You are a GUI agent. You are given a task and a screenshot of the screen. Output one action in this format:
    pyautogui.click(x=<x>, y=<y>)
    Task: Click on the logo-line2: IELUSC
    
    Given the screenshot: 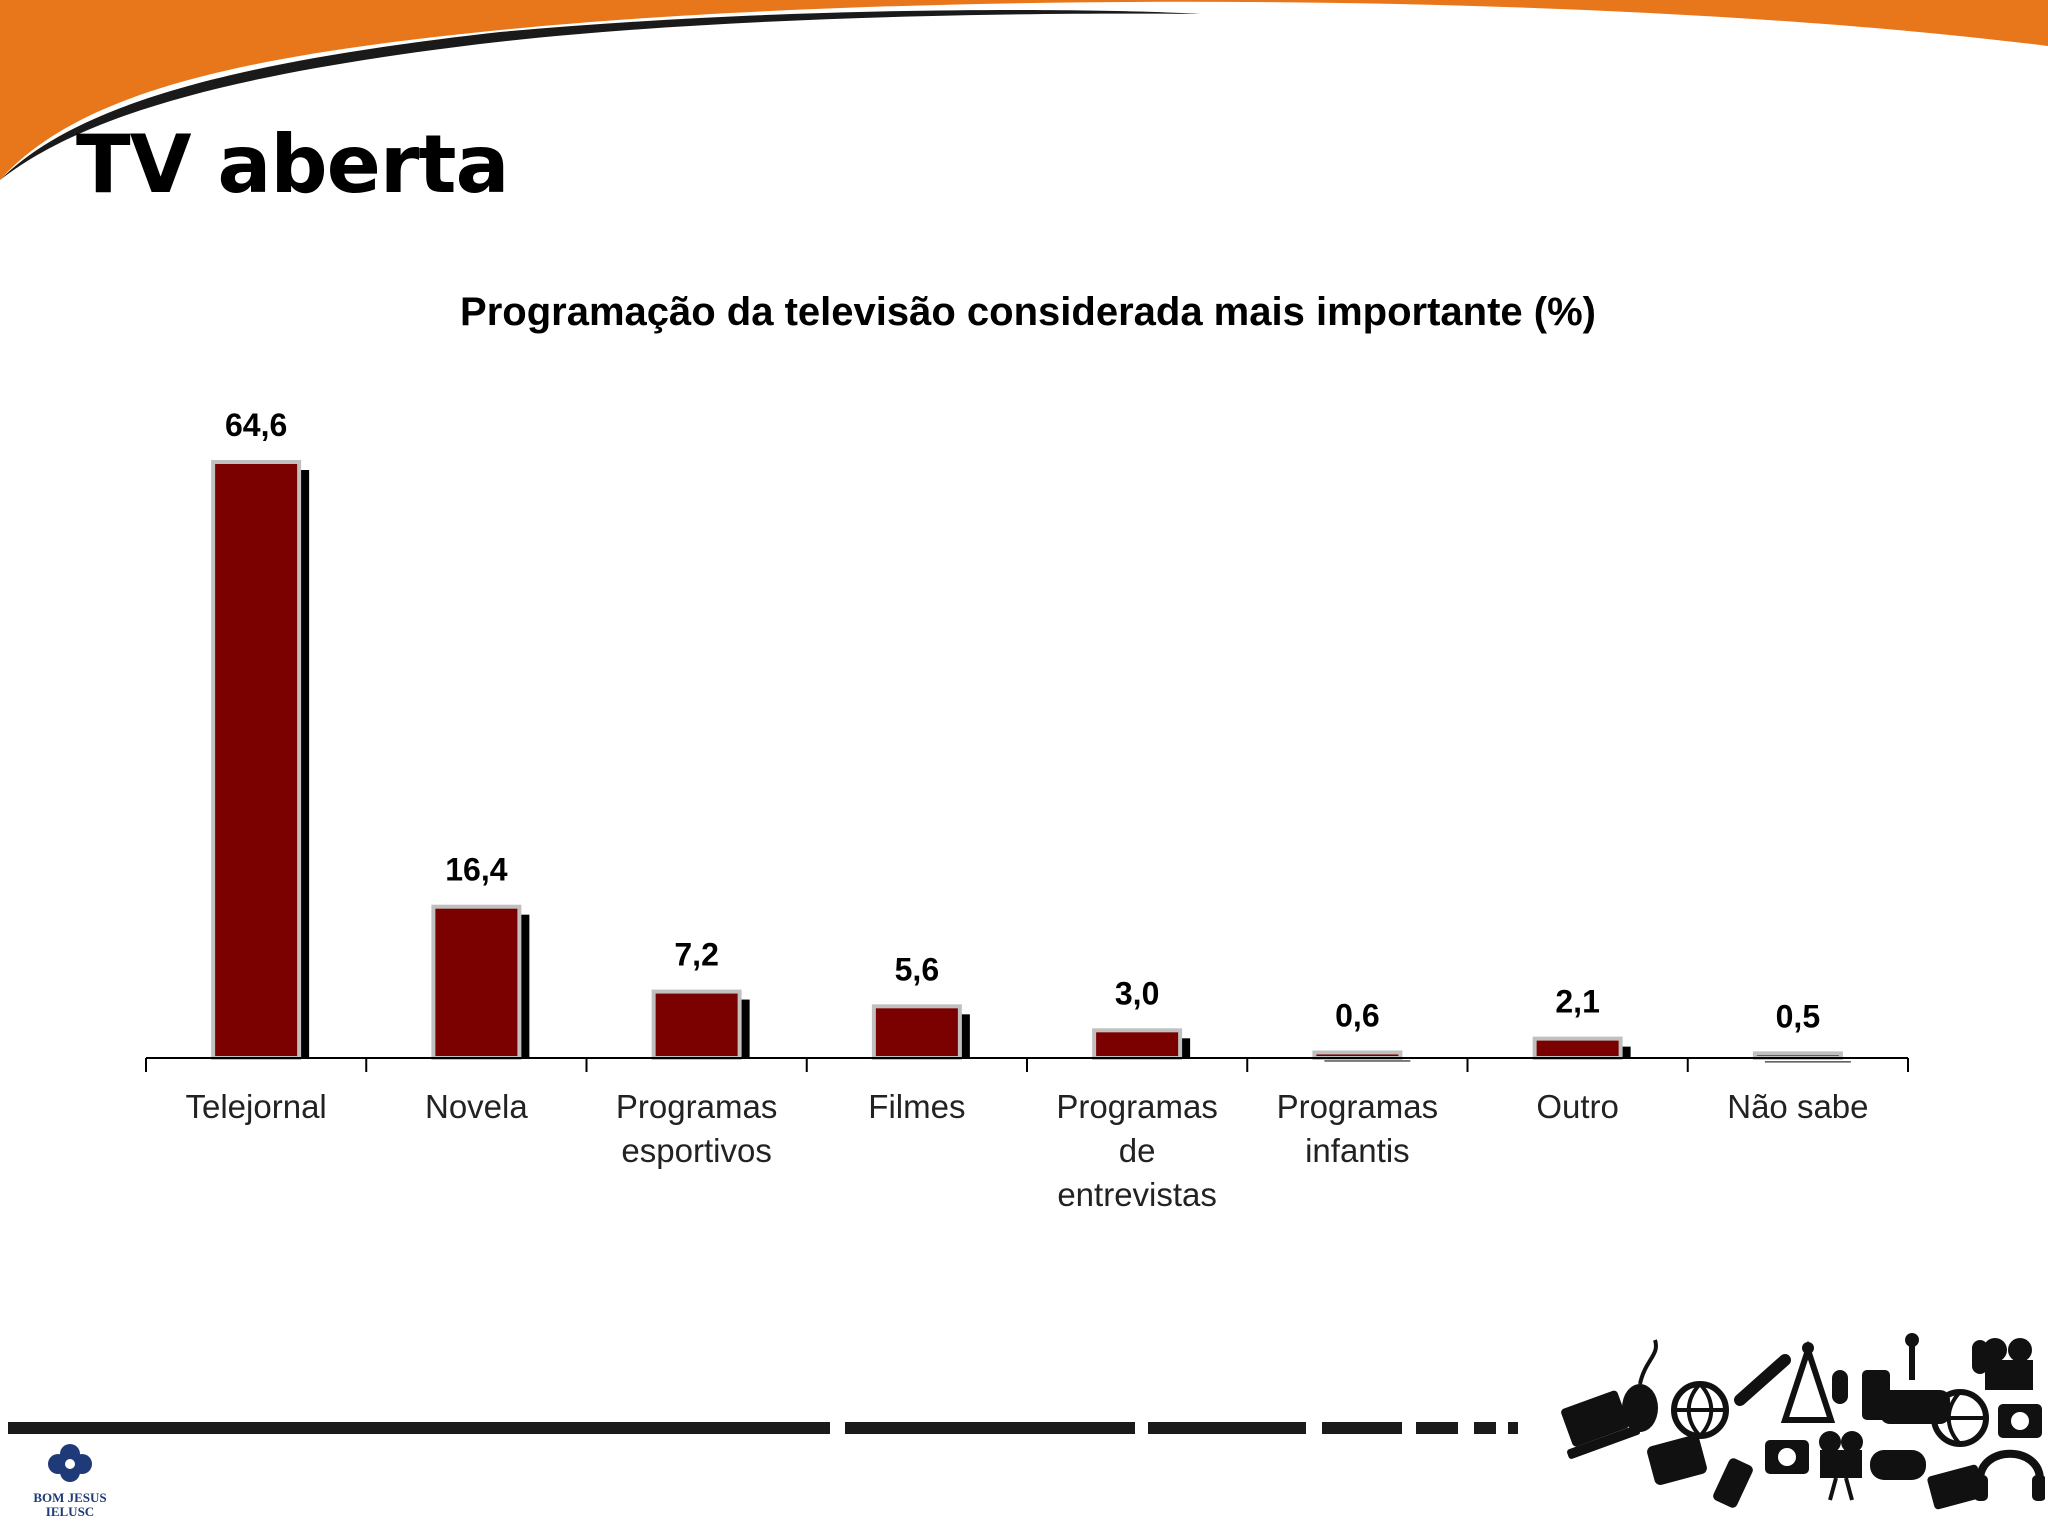 What is the action you would take?
    pyautogui.click(x=70, y=1511)
    